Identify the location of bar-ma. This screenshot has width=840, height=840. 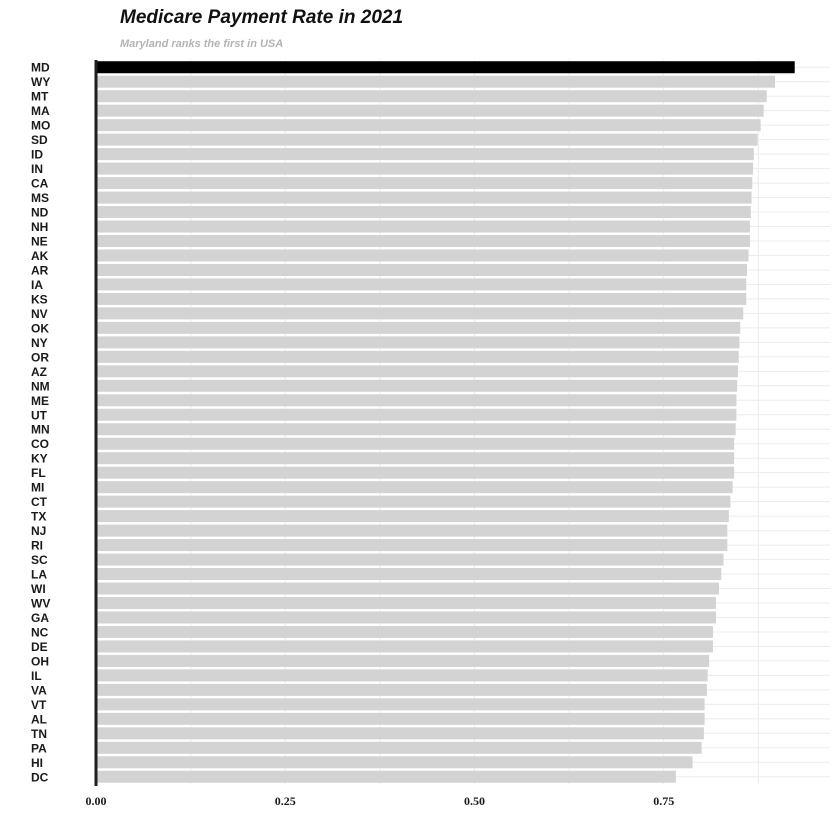
(430, 110).